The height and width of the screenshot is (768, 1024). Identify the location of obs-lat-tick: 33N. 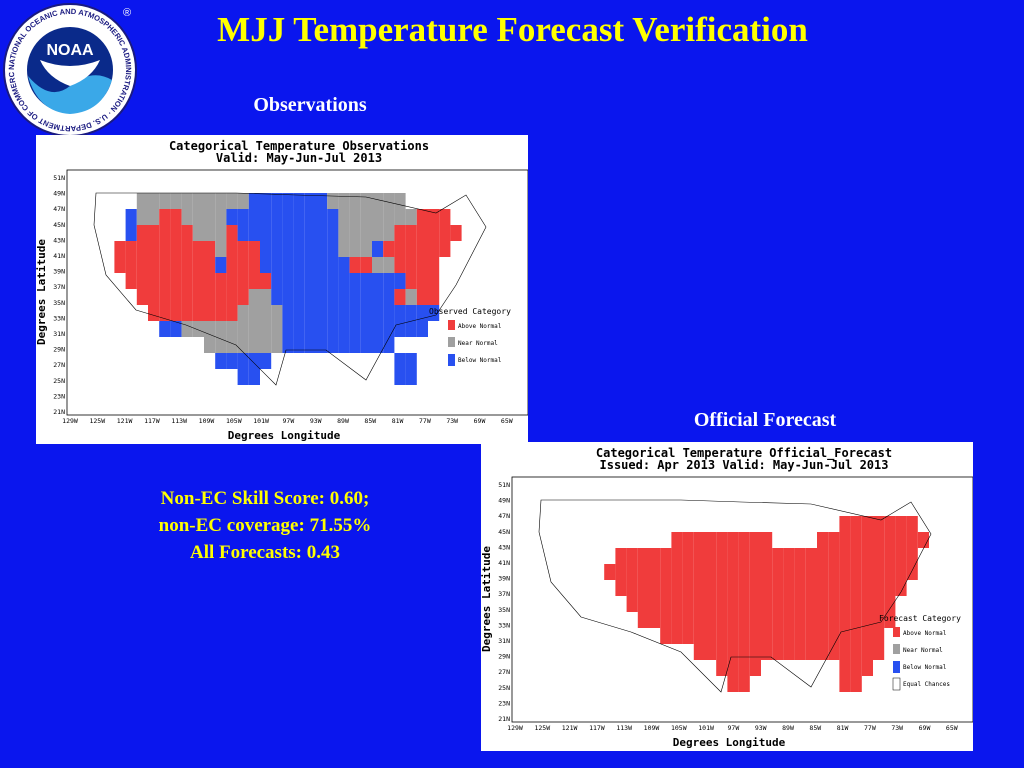
(59, 318).